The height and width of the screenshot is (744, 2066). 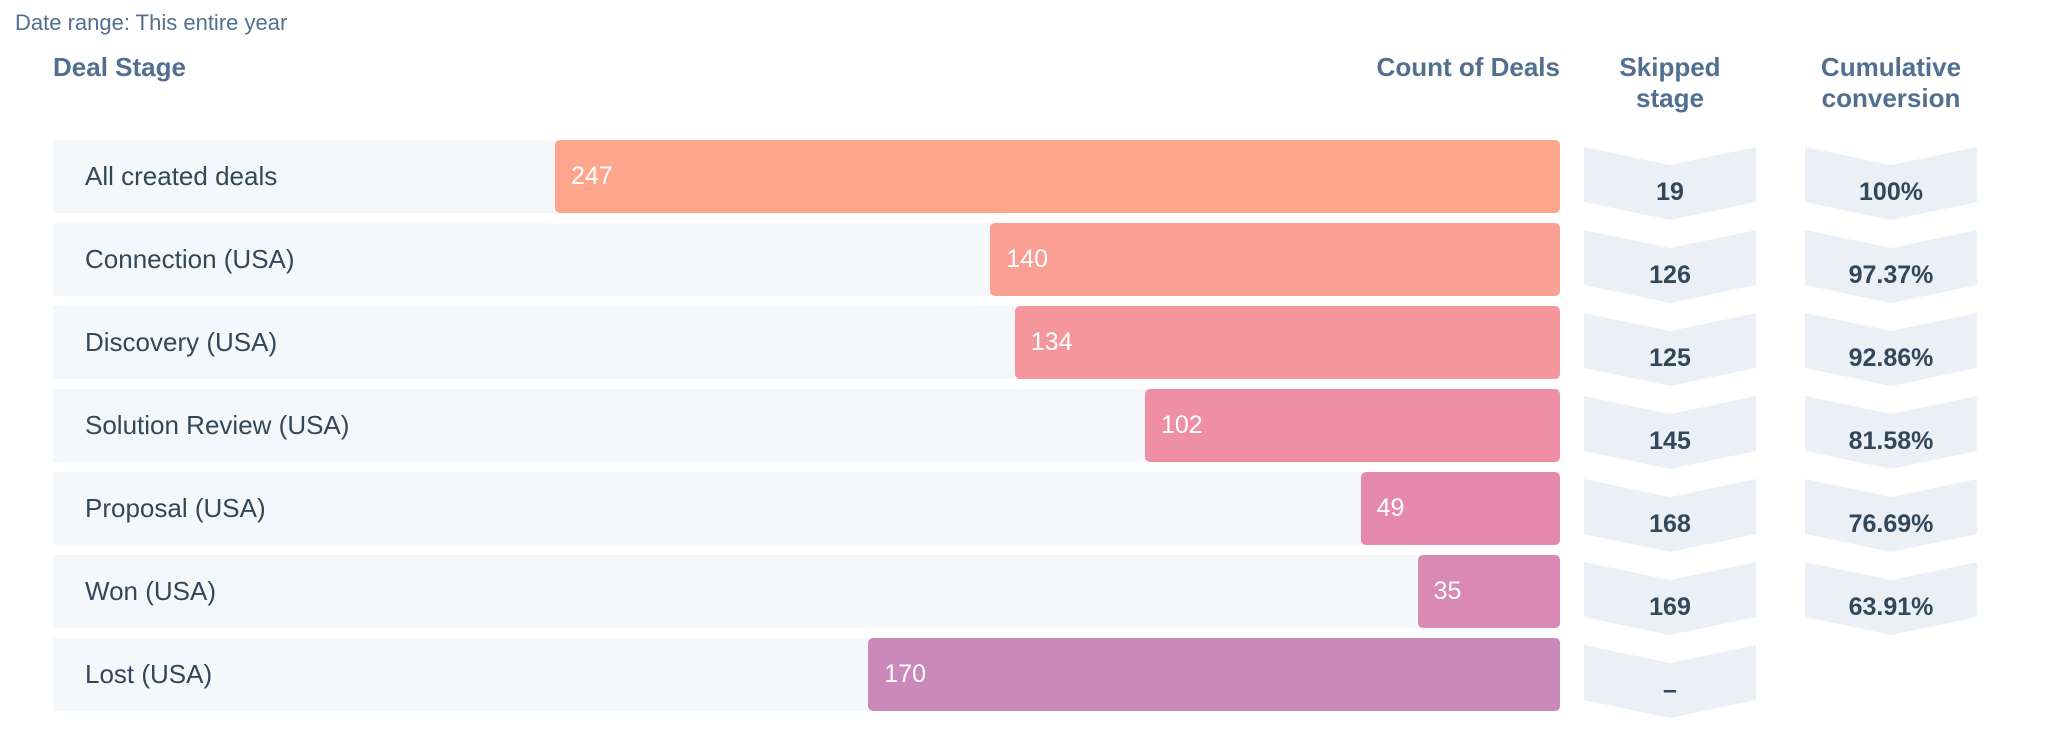 What do you see at coordinates (217, 425) in the screenshot?
I see `stage-label: Solution Review (USA)` at bounding box center [217, 425].